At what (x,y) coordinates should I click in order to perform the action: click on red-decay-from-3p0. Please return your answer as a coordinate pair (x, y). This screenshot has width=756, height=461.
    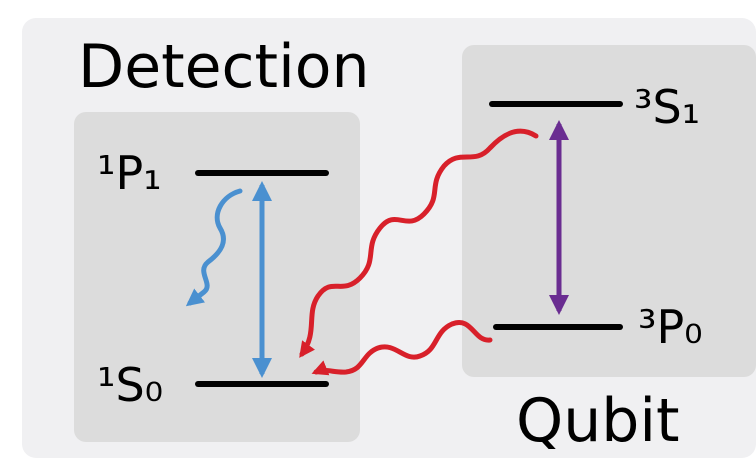
    Looking at the image, I should click on (402, 348).